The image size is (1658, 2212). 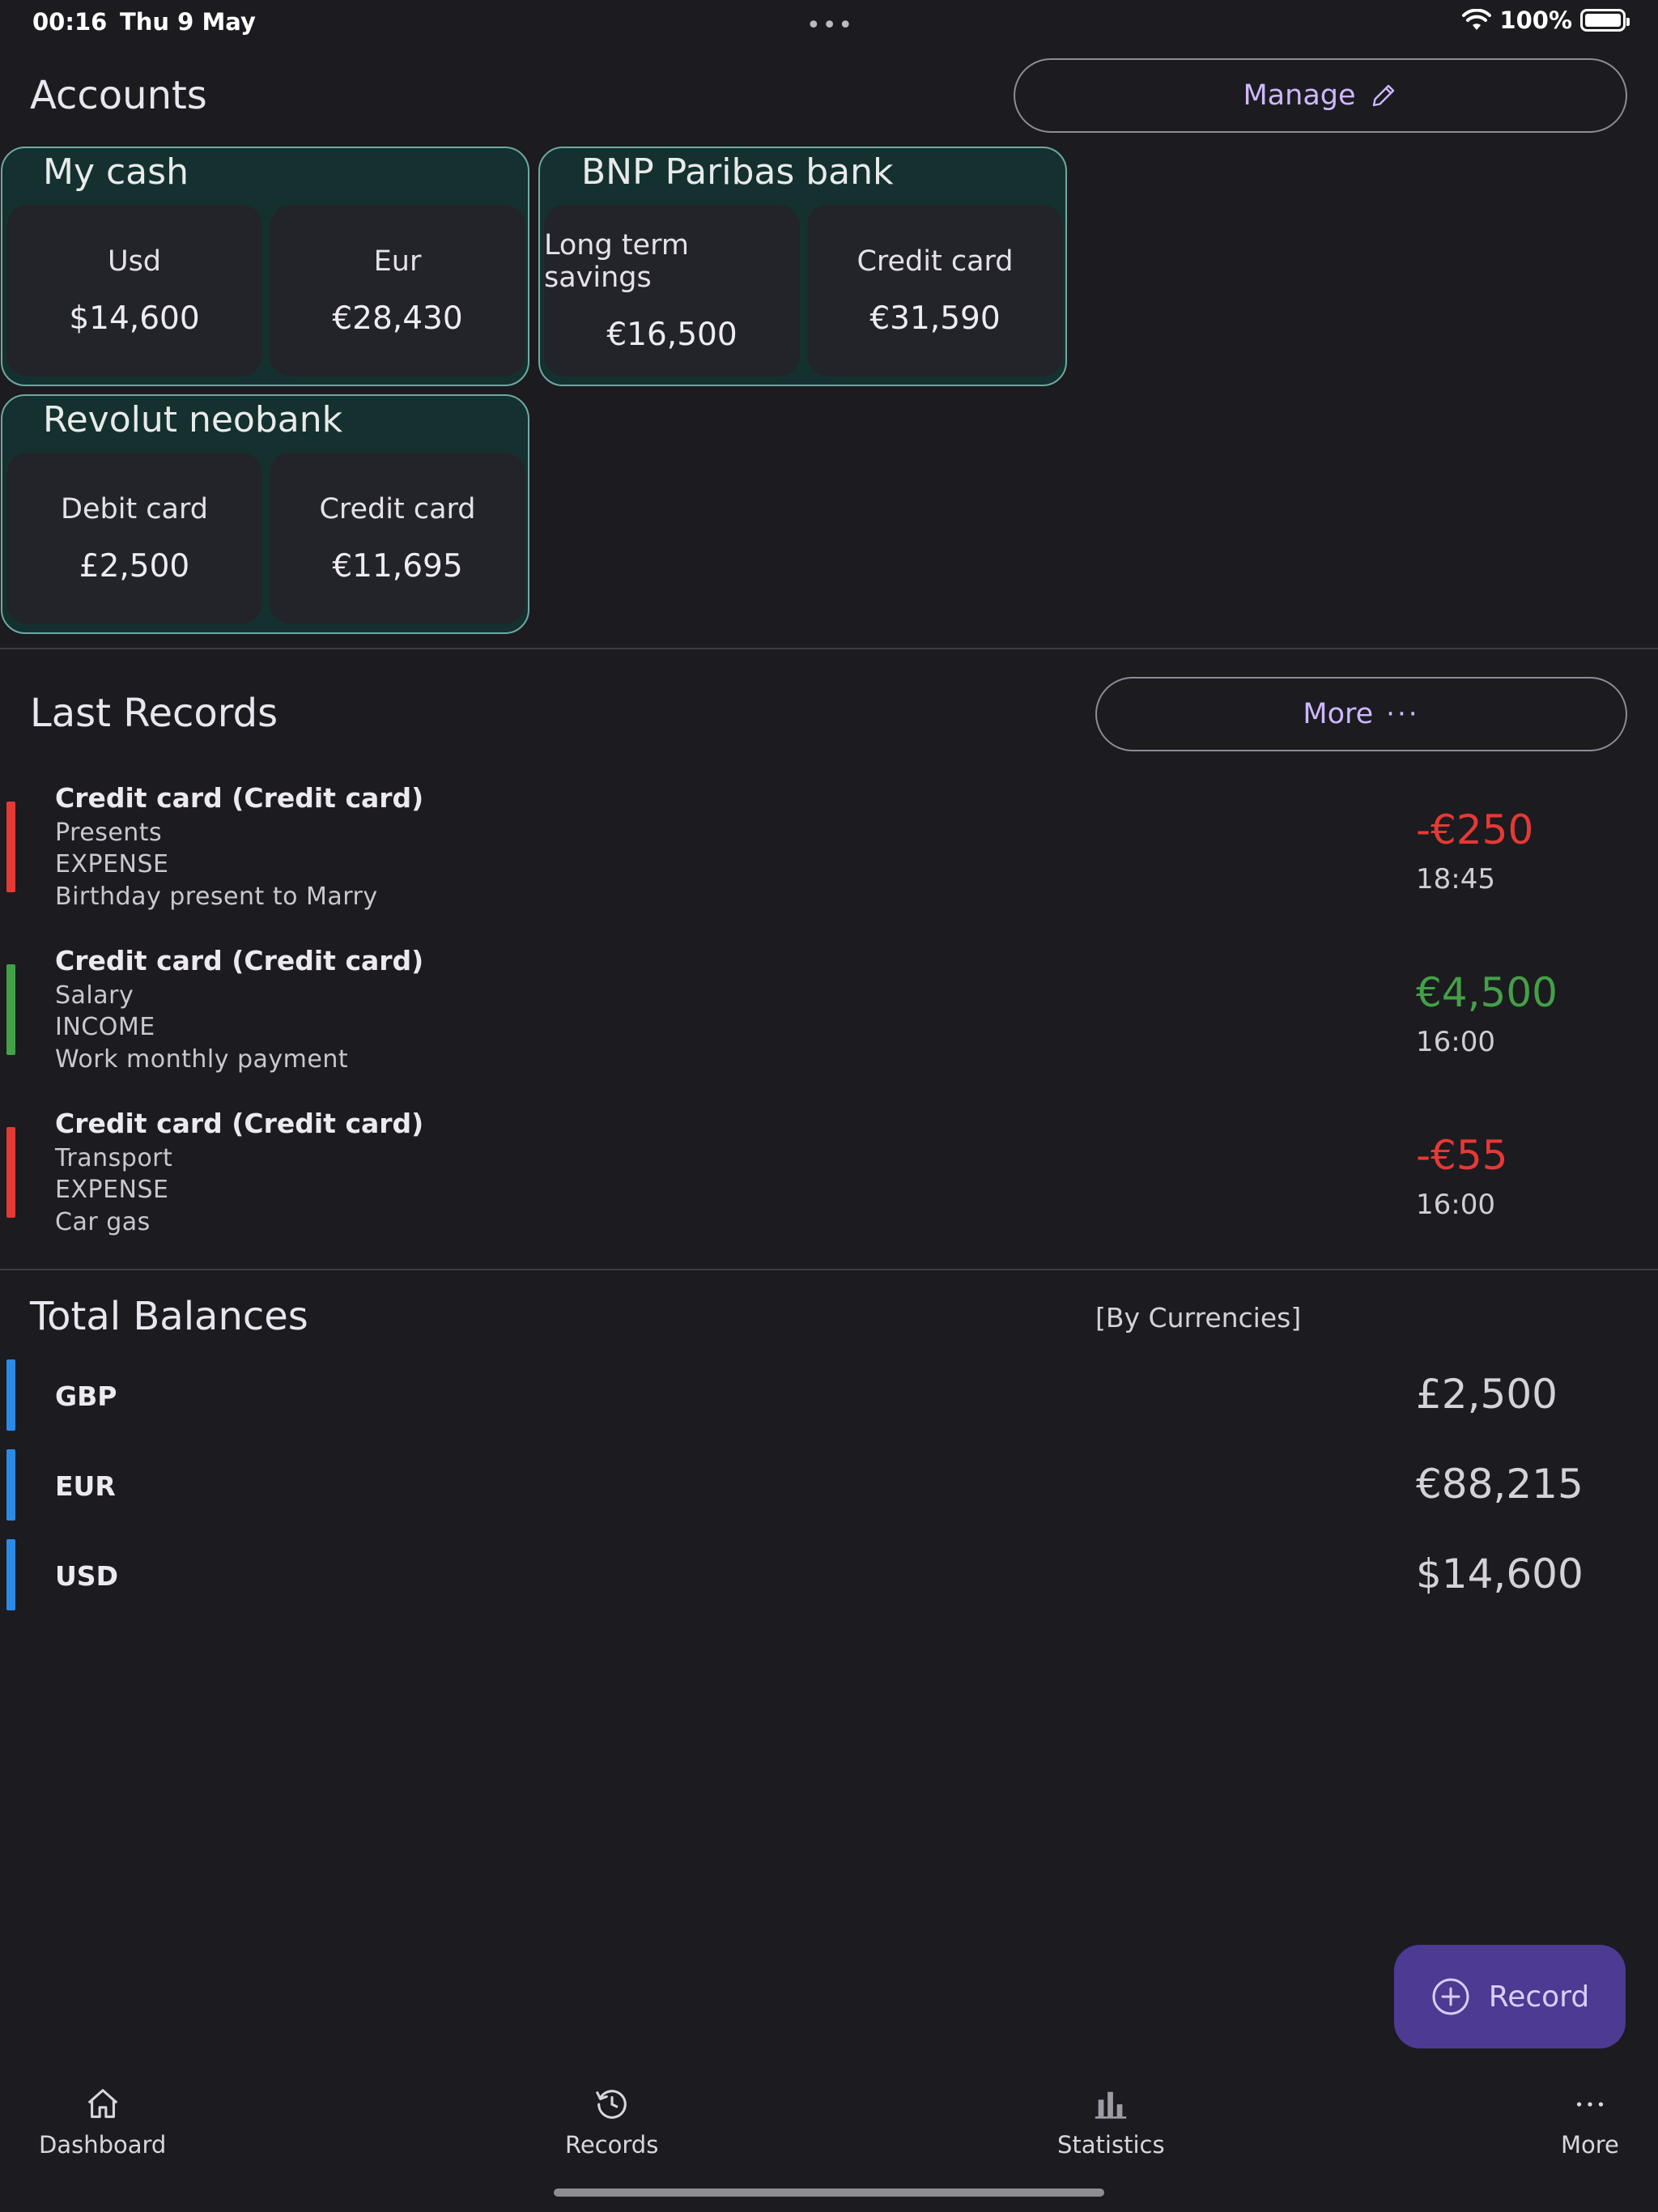 What do you see at coordinates (1487, 1395) in the screenshot?
I see `balance-amount: £2,500` at bounding box center [1487, 1395].